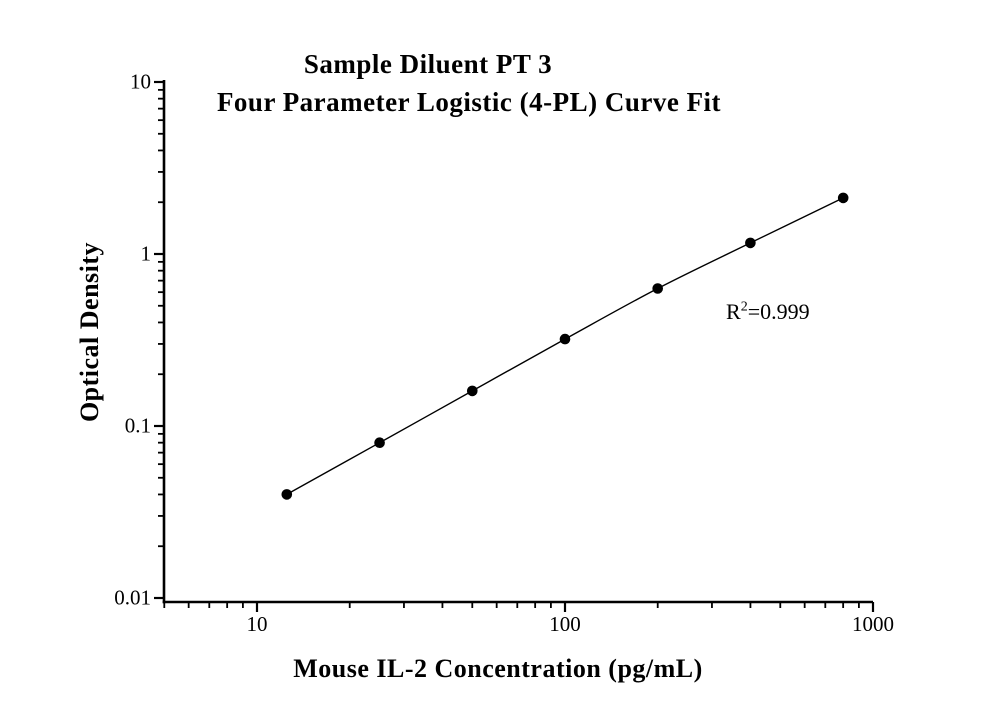 The height and width of the screenshot is (711, 1005). Describe the element at coordinates (146, 253) in the screenshot. I see `y-tick-label: 1` at that location.